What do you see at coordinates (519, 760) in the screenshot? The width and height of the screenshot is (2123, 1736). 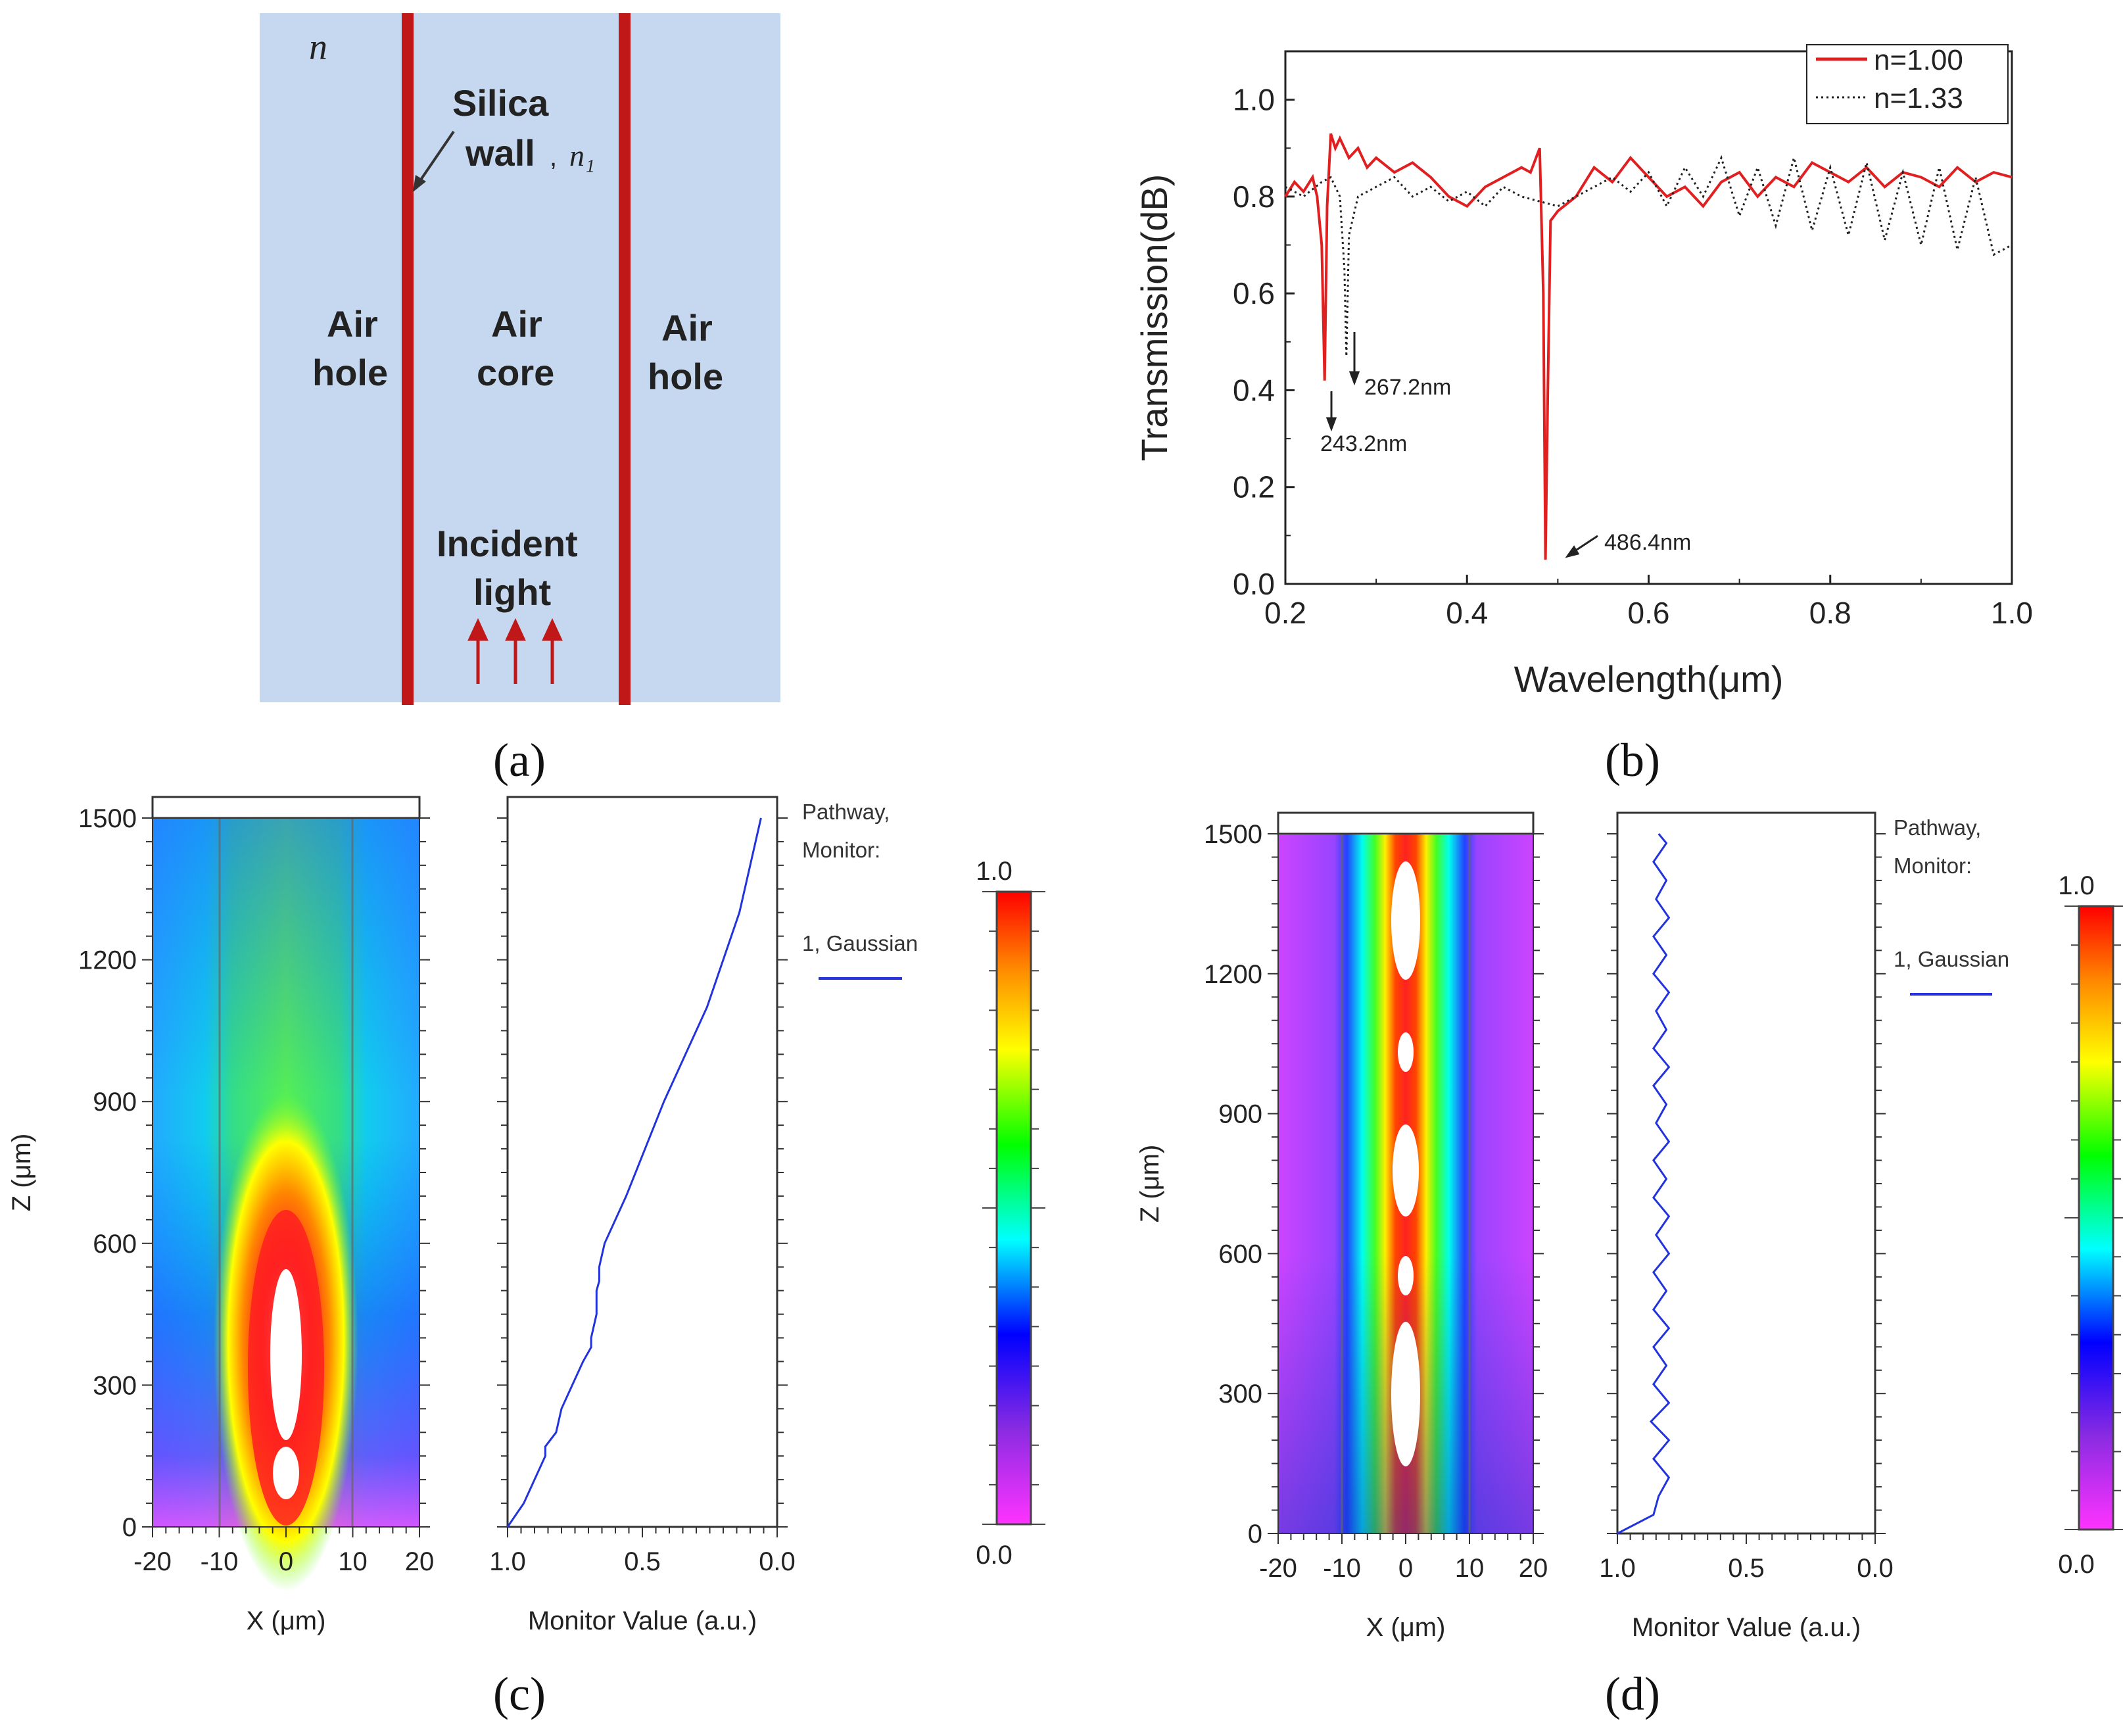 I see `panel-a-label: (a)` at bounding box center [519, 760].